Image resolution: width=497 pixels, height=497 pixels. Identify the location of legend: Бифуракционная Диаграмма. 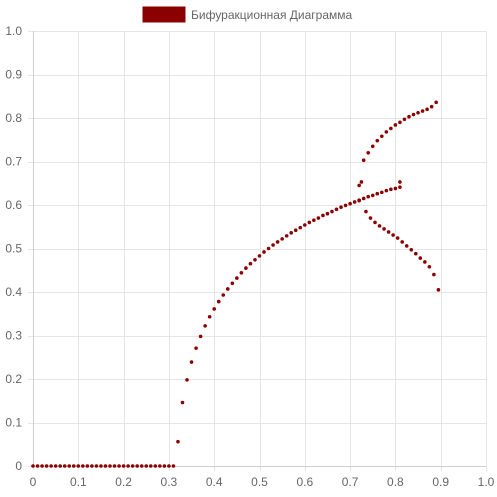
(247, 14).